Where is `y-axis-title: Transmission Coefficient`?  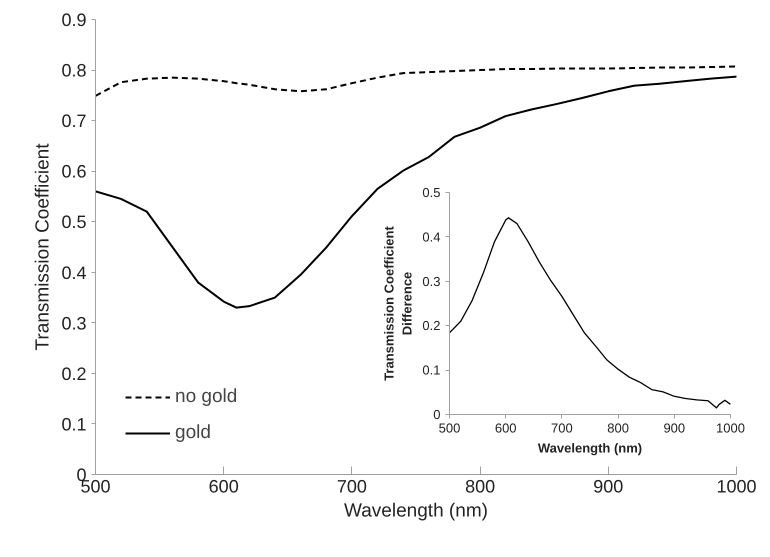
y-axis-title: Transmission Coefficient is located at coordinates (43, 246).